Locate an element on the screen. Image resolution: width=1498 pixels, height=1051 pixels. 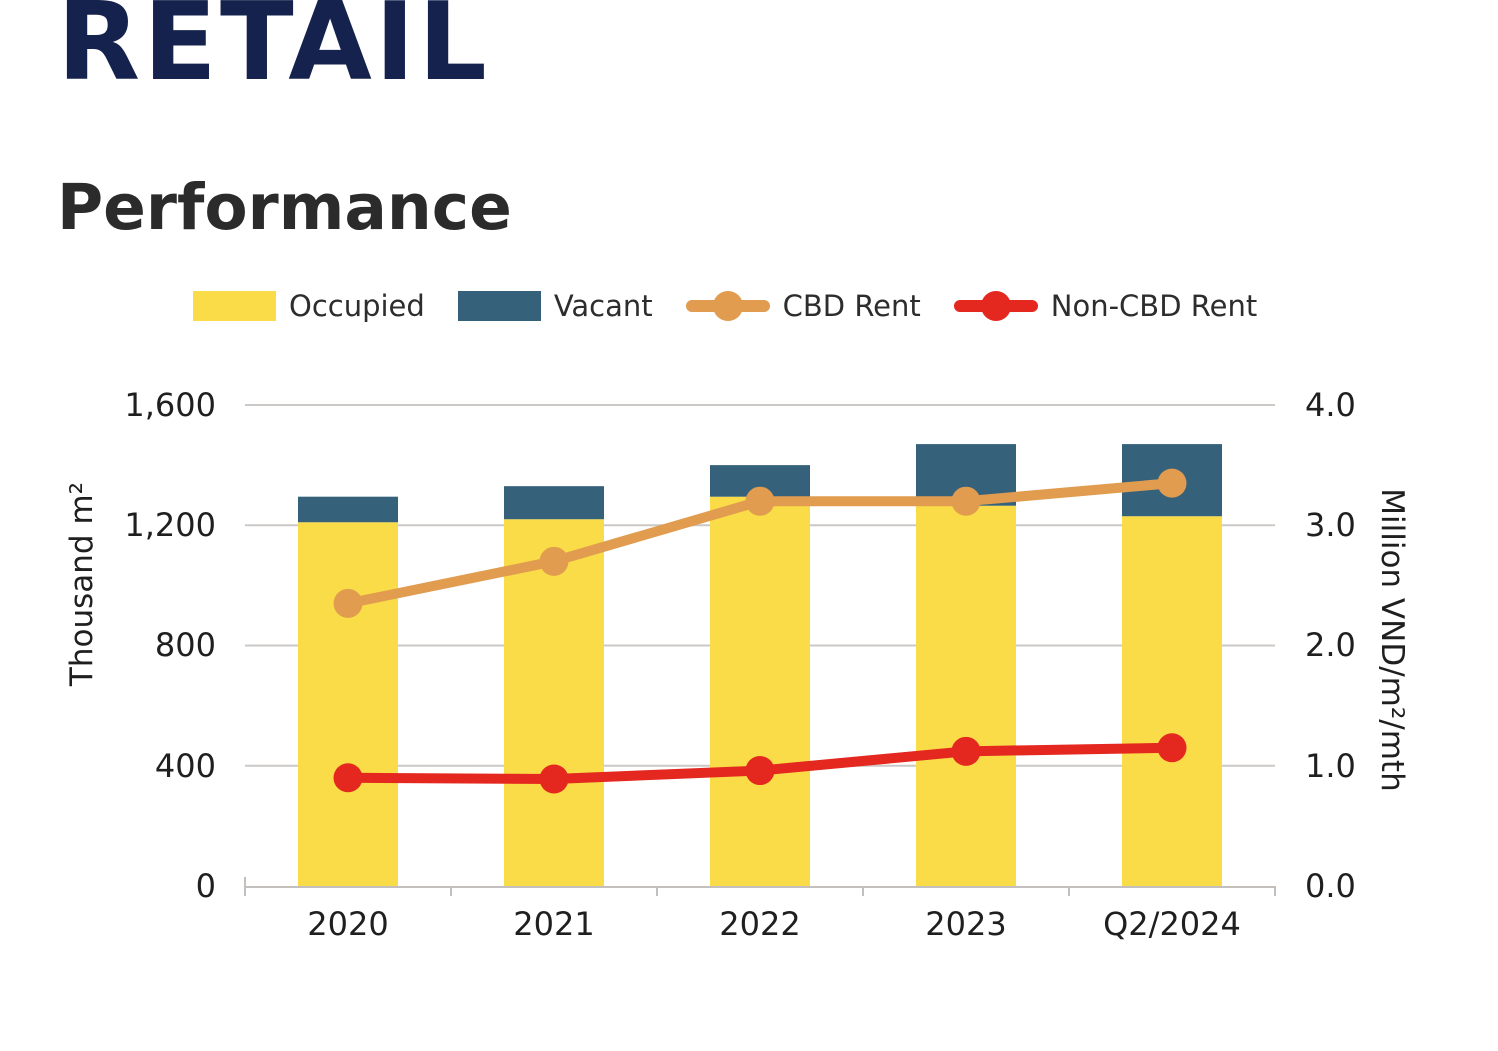
left-axis-tick-800: 800 is located at coordinates (185, 645).